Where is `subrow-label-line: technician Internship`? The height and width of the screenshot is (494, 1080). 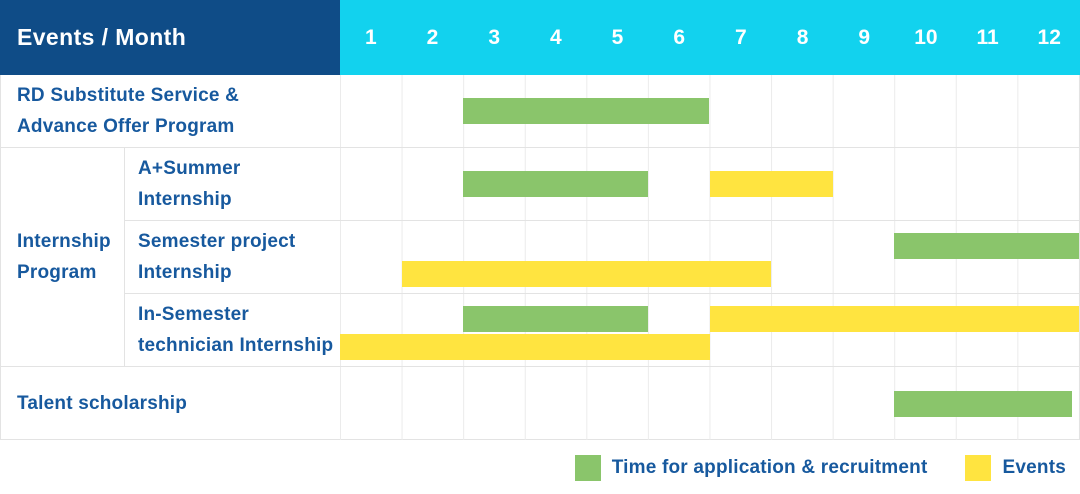
subrow-label-line: technician Internship is located at coordinates (236, 345).